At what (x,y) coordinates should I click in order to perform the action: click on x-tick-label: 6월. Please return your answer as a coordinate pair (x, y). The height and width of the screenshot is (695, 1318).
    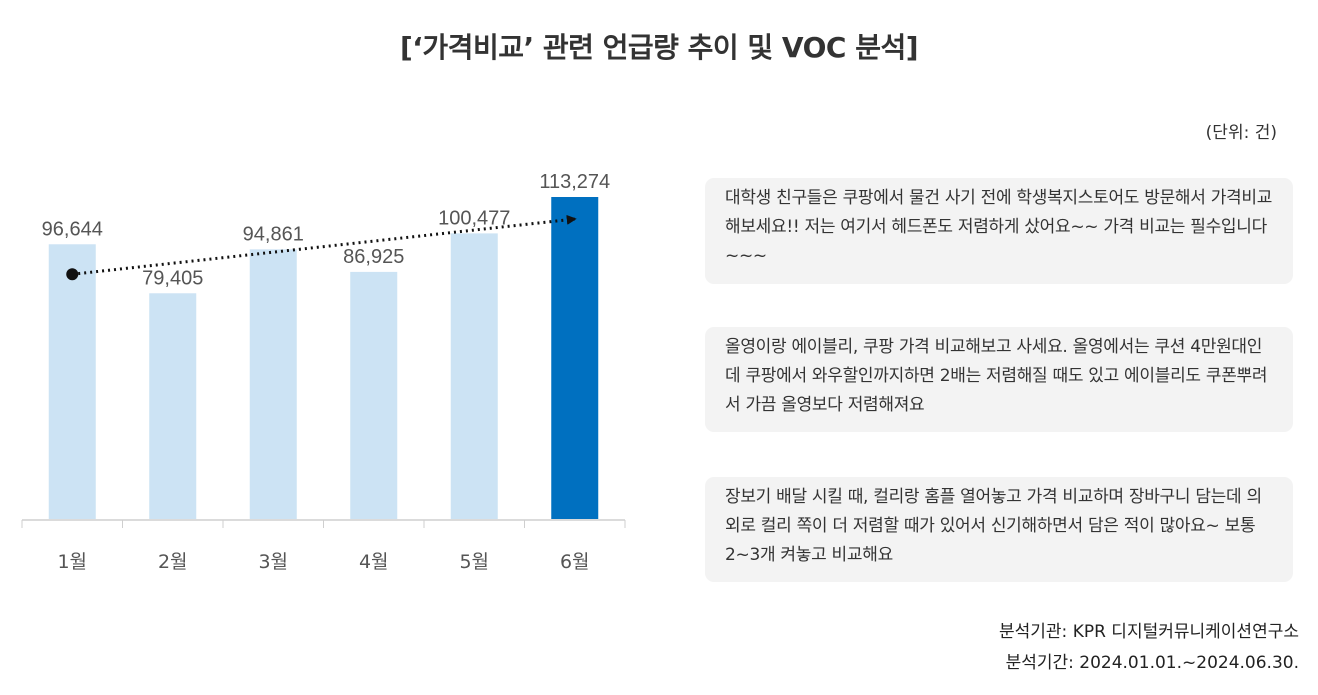
    Looking at the image, I should click on (575, 562).